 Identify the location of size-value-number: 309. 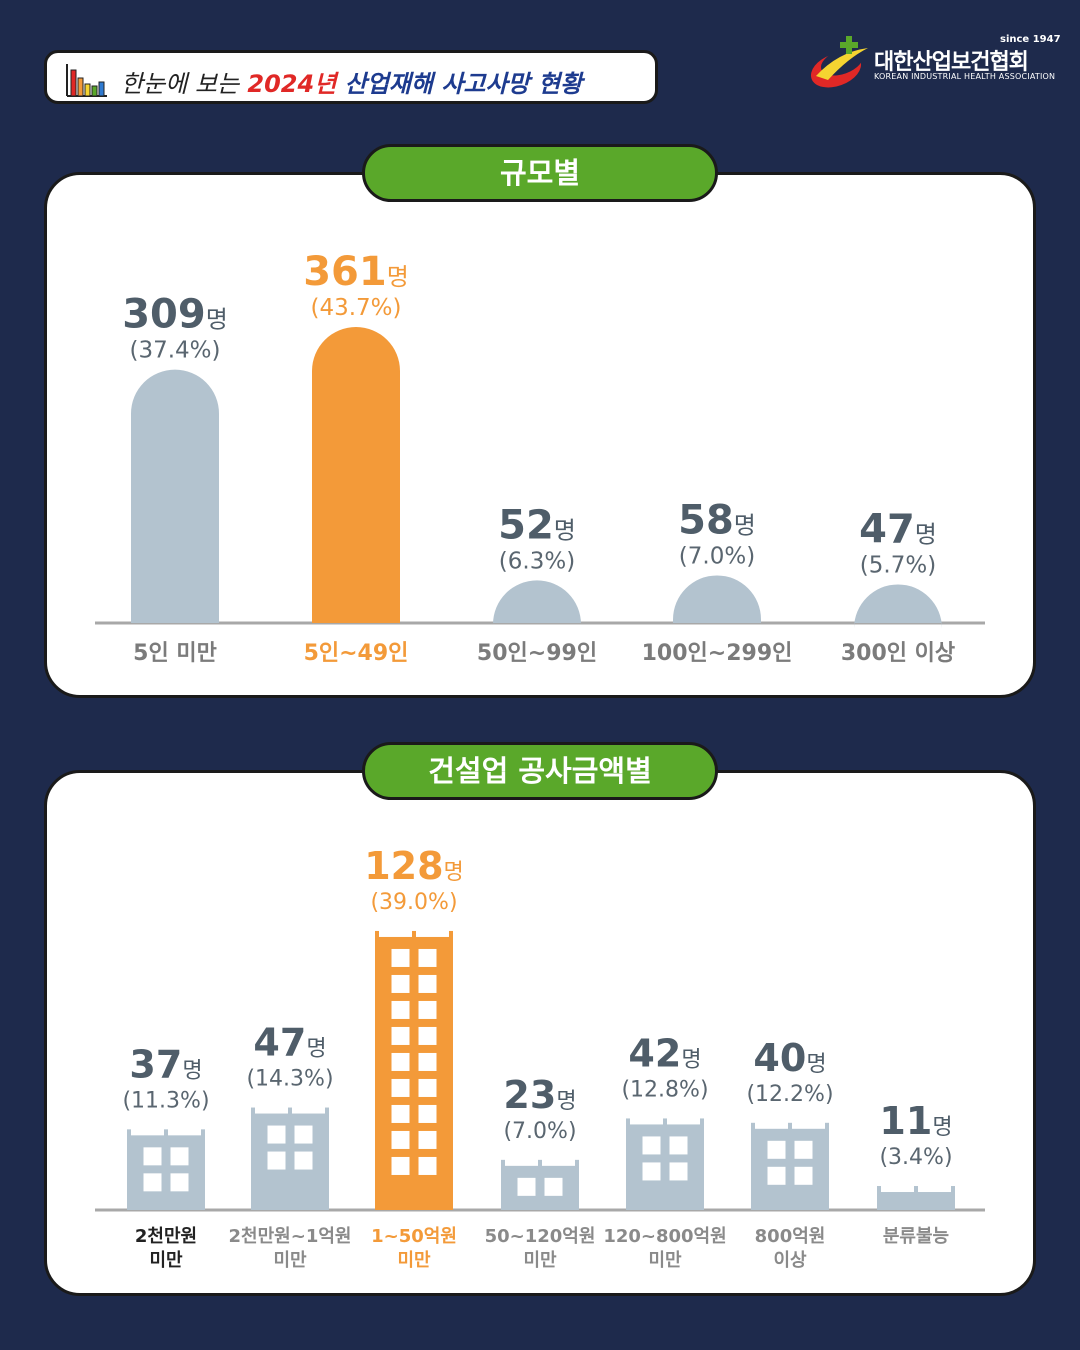
(164, 315).